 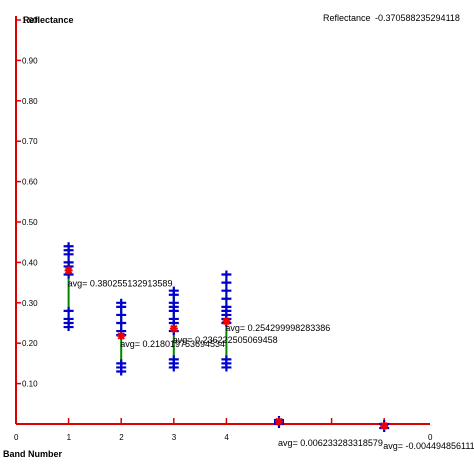 I want to click on y-tick-label: 0.70, so click(x=30, y=141).